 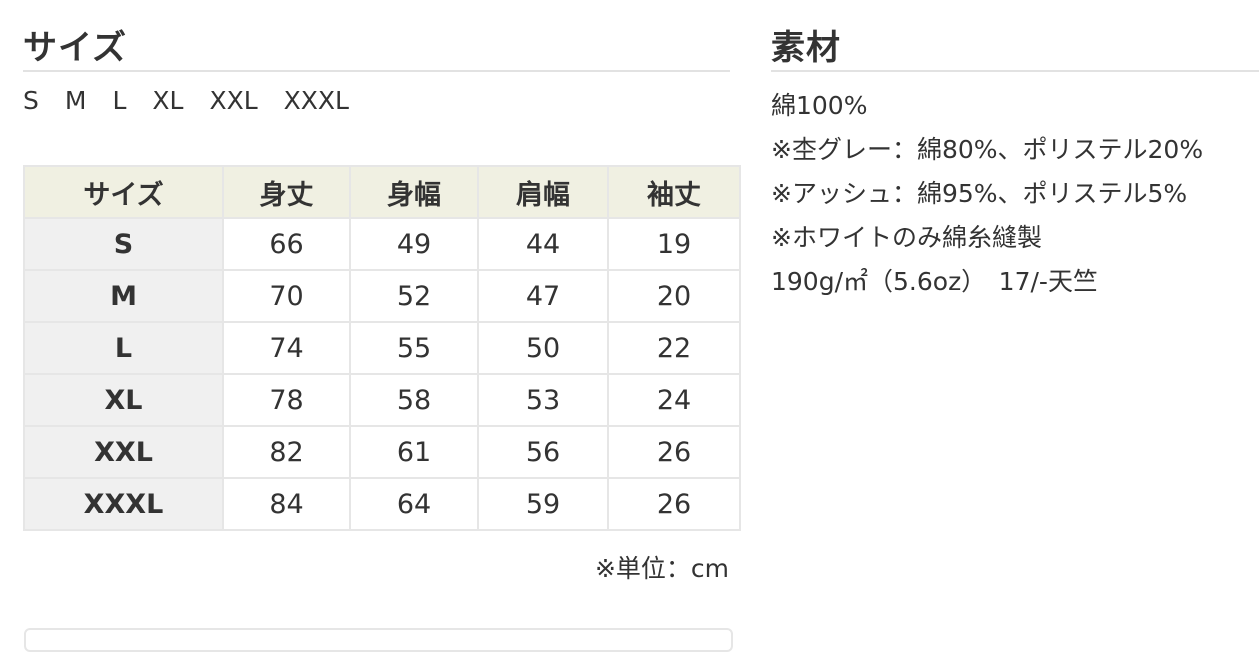 What do you see at coordinates (123, 504) in the screenshot?
I see `size-cell: XXXL` at bounding box center [123, 504].